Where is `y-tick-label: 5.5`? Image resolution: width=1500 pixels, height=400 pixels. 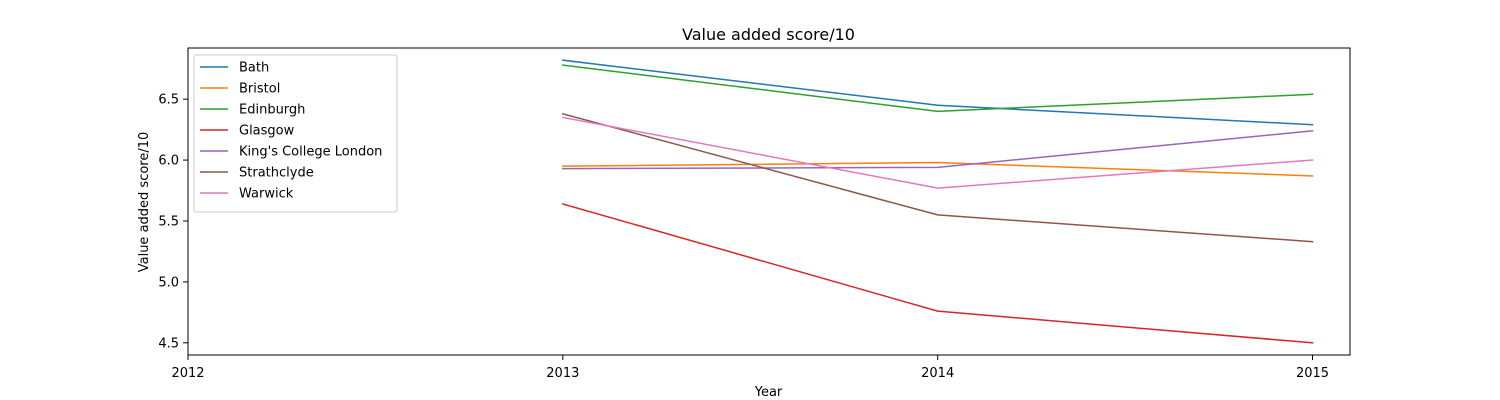
y-tick-label: 5.5 is located at coordinates (168, 221).